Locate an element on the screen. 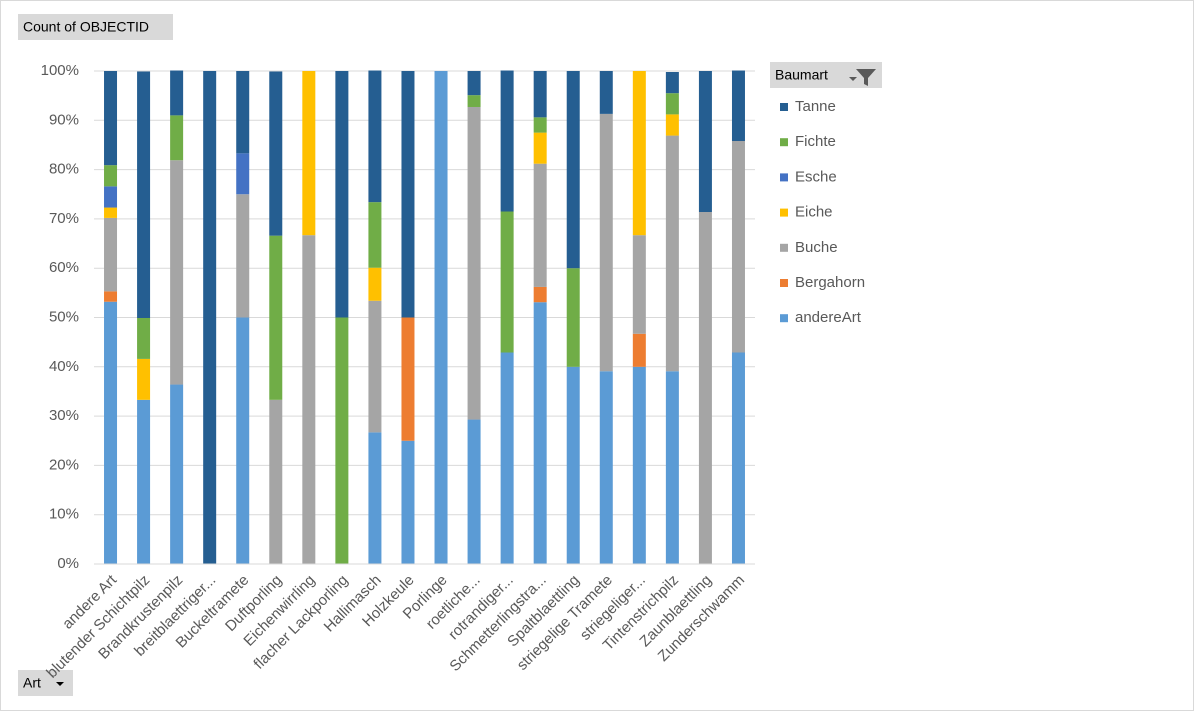 Image resolution: width=1195 pixels, height=712 pixels. filter-icon is located at coordinates (862, 77).